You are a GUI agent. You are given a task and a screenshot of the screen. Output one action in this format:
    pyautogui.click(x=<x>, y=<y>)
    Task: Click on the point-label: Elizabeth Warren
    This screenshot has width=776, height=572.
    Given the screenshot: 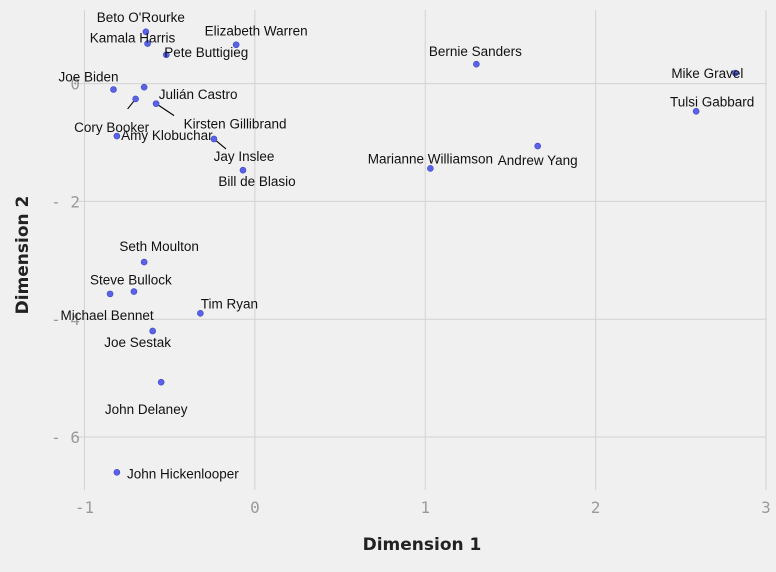 What is the action you would take?
    pyautogui.click(x=256, y=31)
    